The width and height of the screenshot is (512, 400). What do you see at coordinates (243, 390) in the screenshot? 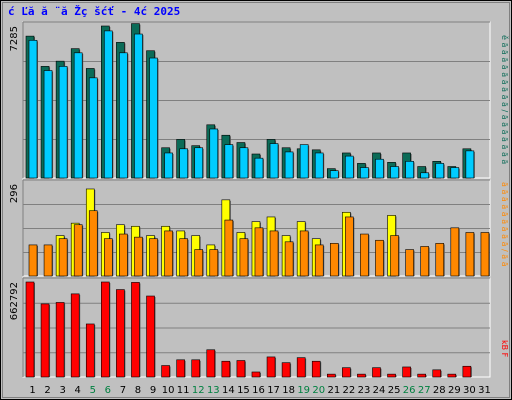
I see `x-tick-15: 15` at bounding box center [243, 390].